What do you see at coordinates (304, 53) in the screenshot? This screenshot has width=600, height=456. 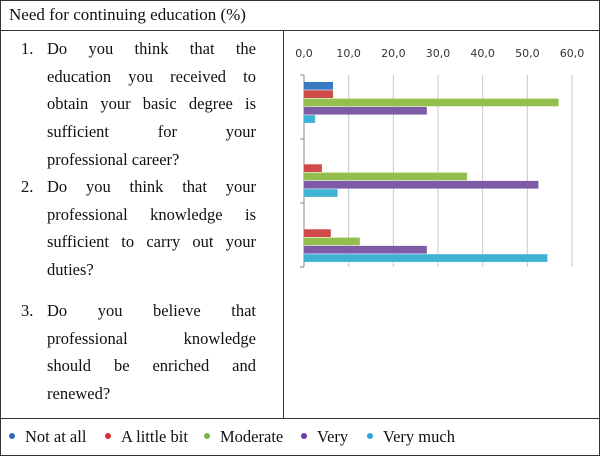 I see `x-tick-label: 0,0` at bounding box center [304, 53].